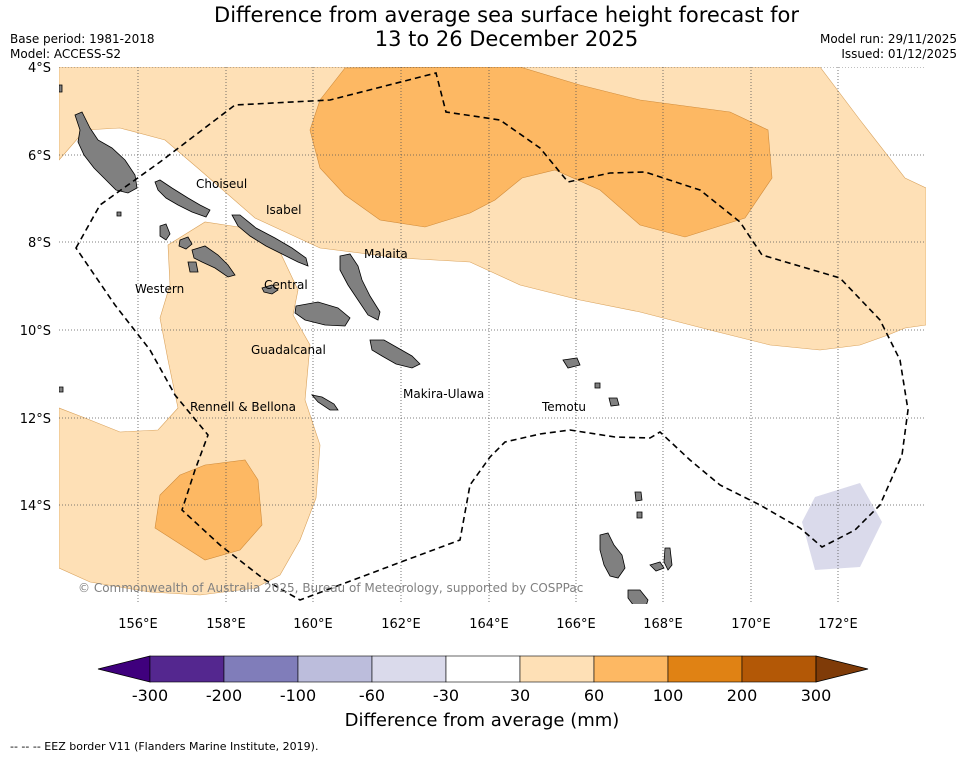 This screenshot has width=965, height=758. I want to click on lat-label-6s: 6°S, so click(39, 156).